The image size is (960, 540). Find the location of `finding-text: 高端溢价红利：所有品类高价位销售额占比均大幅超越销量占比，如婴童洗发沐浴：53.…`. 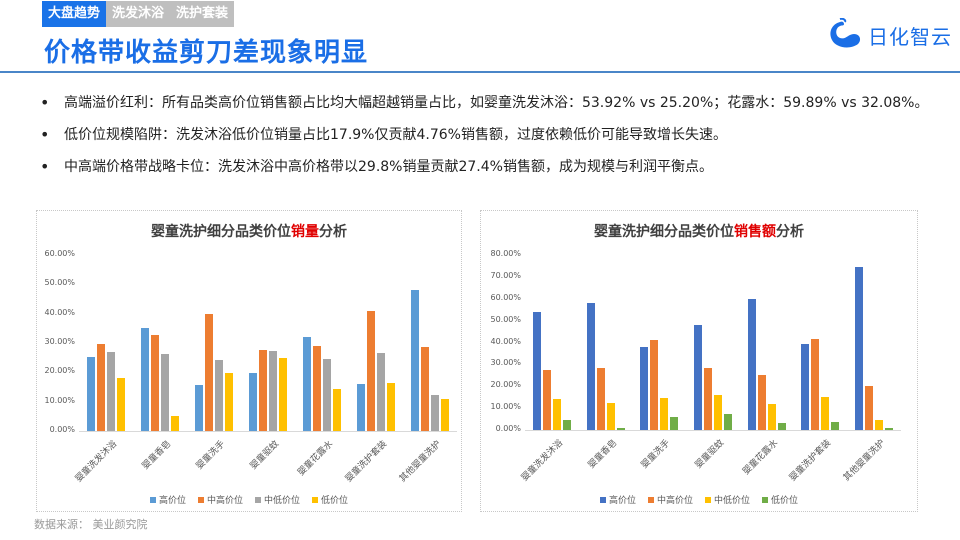

finding-text: 高端溢价红利：所有品类高价位销售额占比均大幅超越销量占比，如婴童洗发沐浴：53.… is located at coordinates (496, 103).